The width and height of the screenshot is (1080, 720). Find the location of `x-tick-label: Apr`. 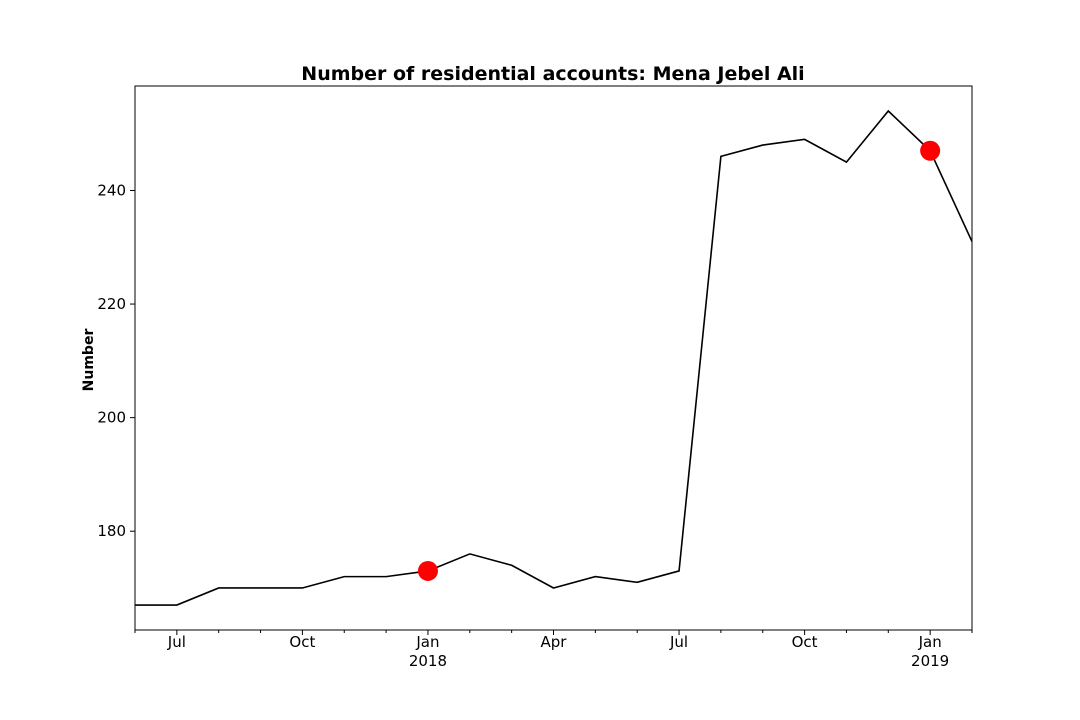

x-tick-label: Apr is located at coordinates (554, 642).